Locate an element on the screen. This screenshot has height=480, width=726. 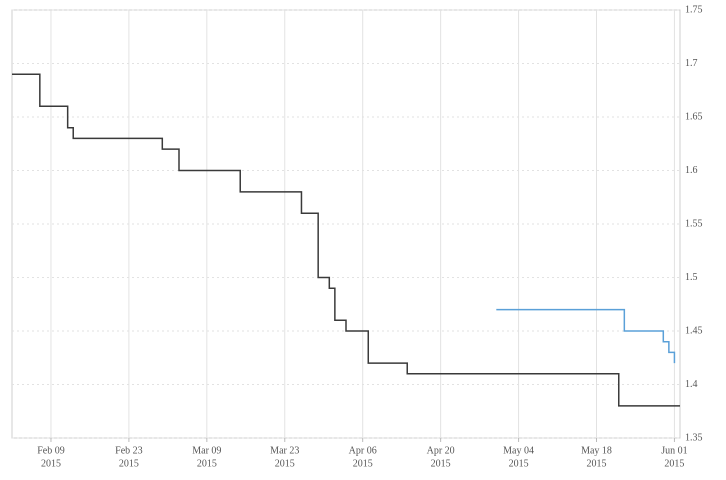
x-tick-label: May 18 is located at coordinates (596, 450).